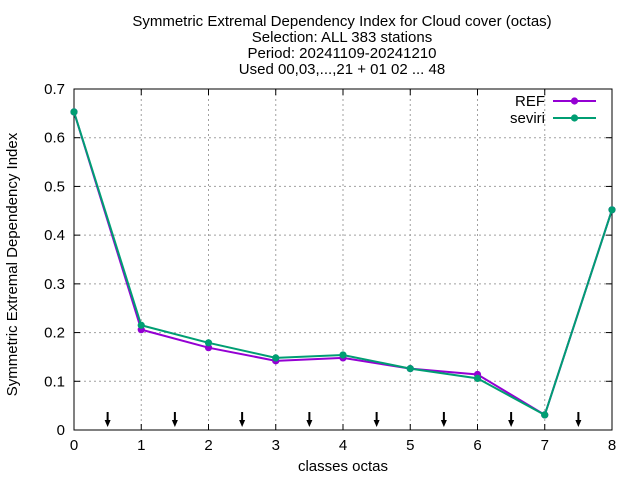 The image size is (640, 480). I want to click on legend-marker-seviri, so click(574, 118).